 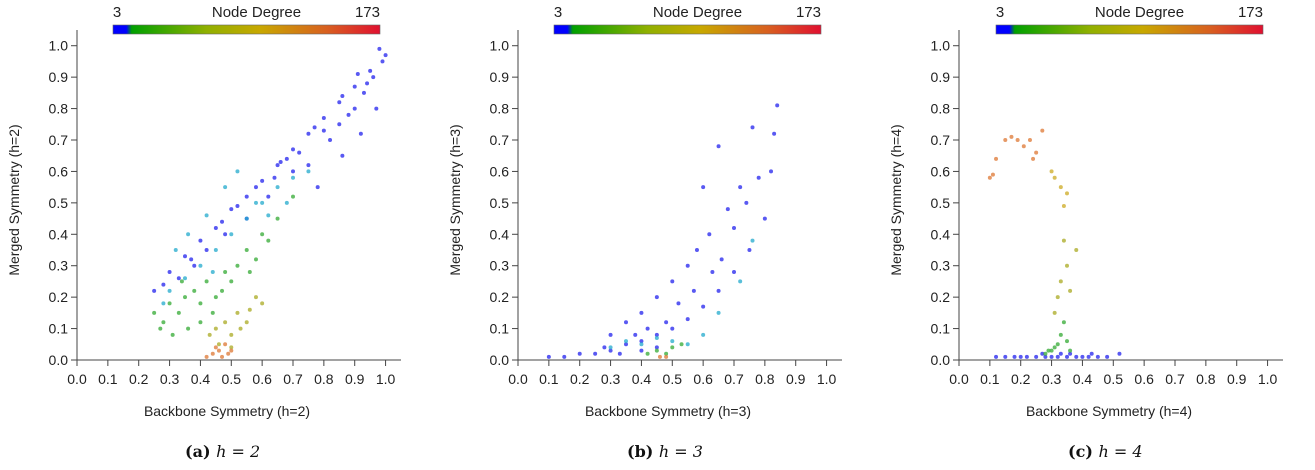 I want to click on caption-label: (c), so click(x=1083, y=451).